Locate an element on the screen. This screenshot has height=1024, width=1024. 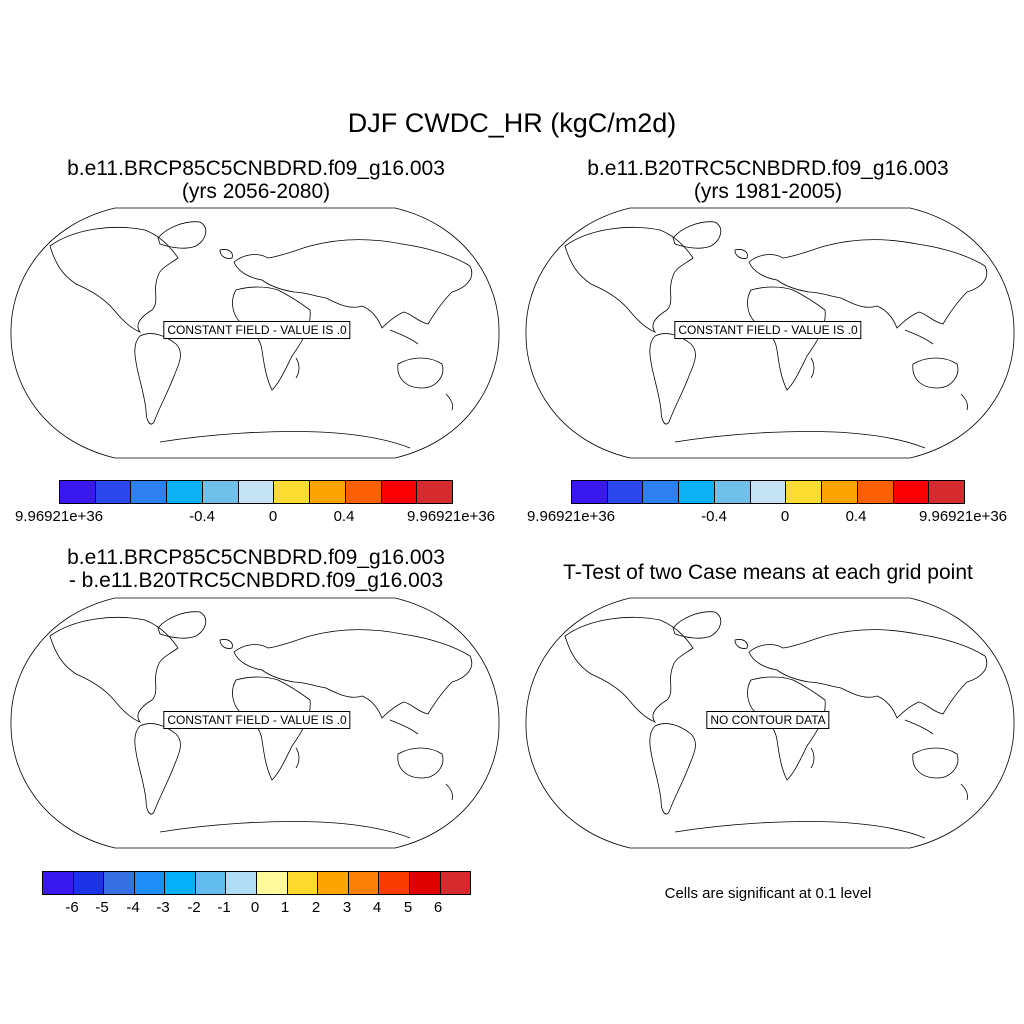
significance-note: Cells are significant at 0.1 level is located at coordinates (768, 893).